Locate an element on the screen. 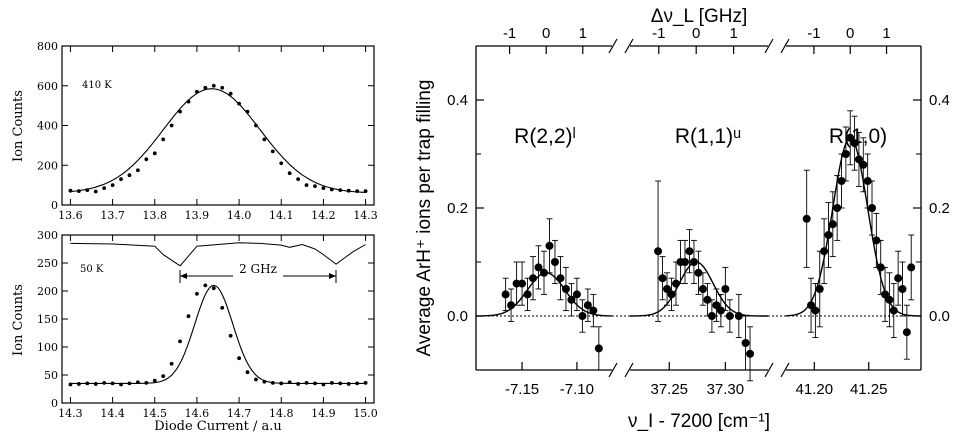  panel-arh-ylabel: Average ArH⁺ ions per trap filling is located at coordinates (424, 218).